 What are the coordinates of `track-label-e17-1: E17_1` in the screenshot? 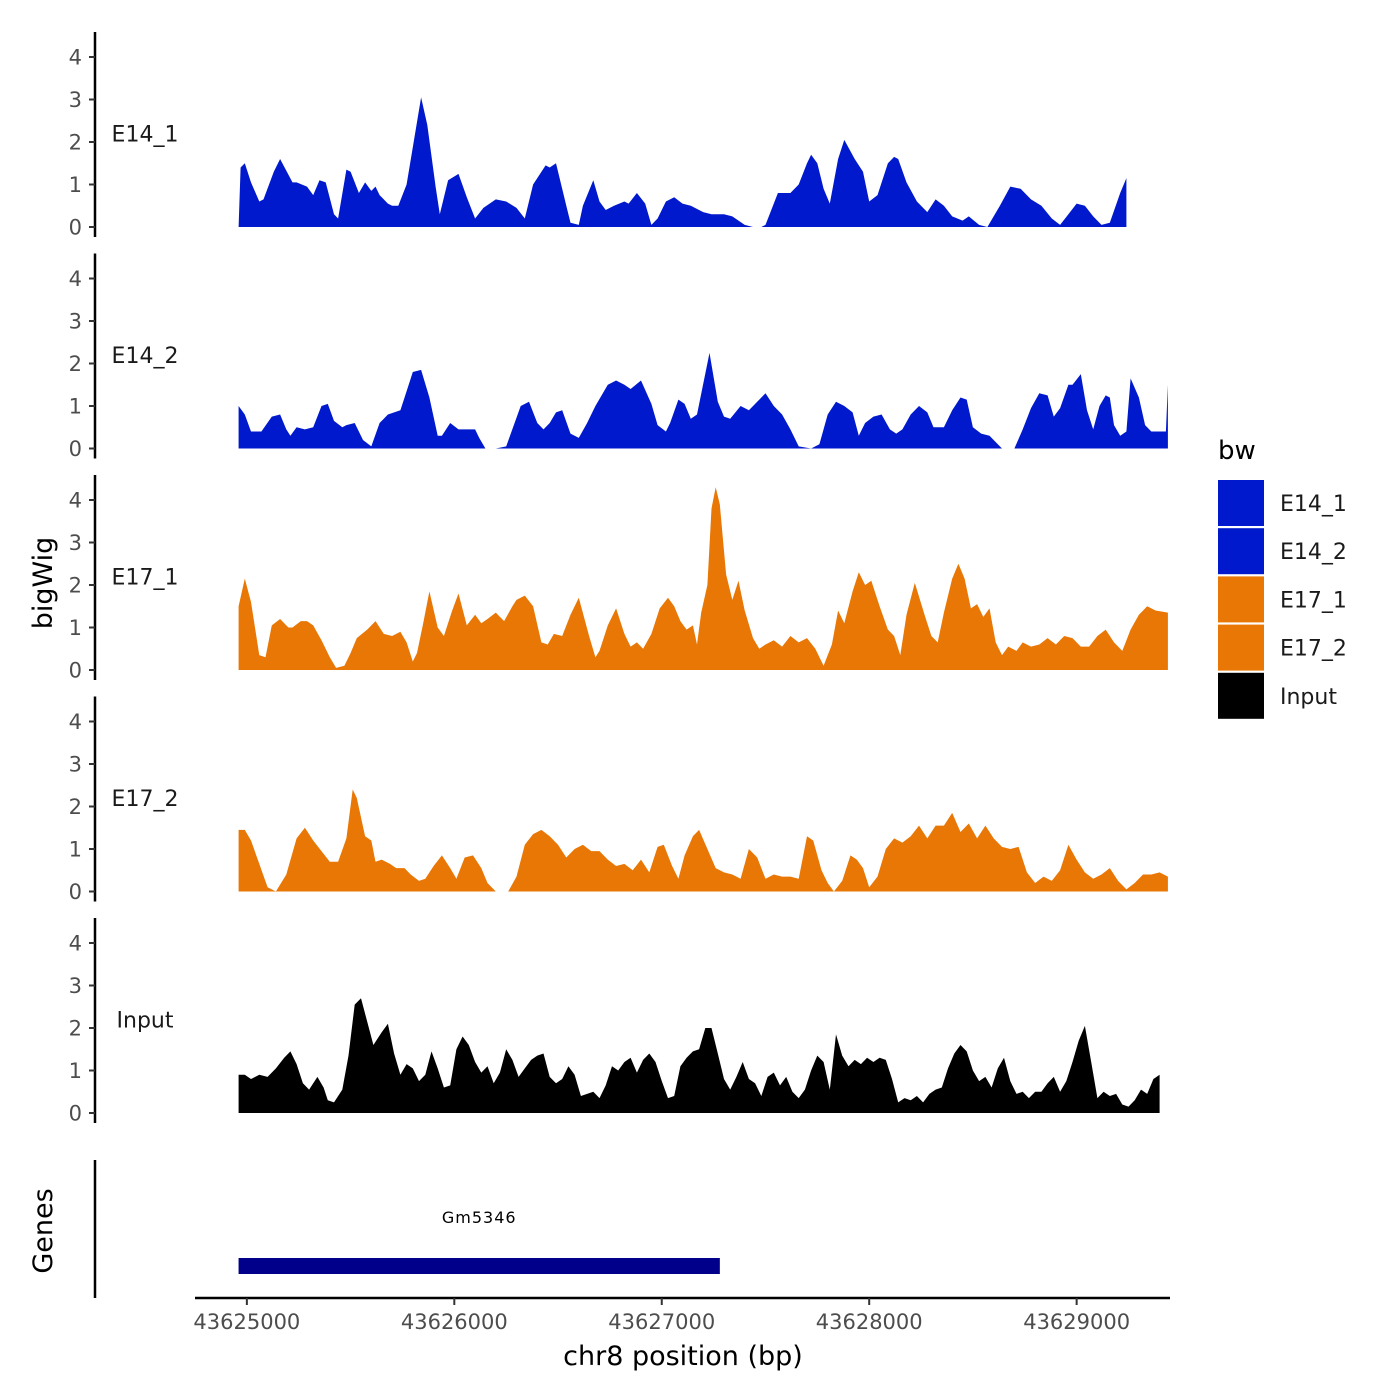 It's located at (145, 578).